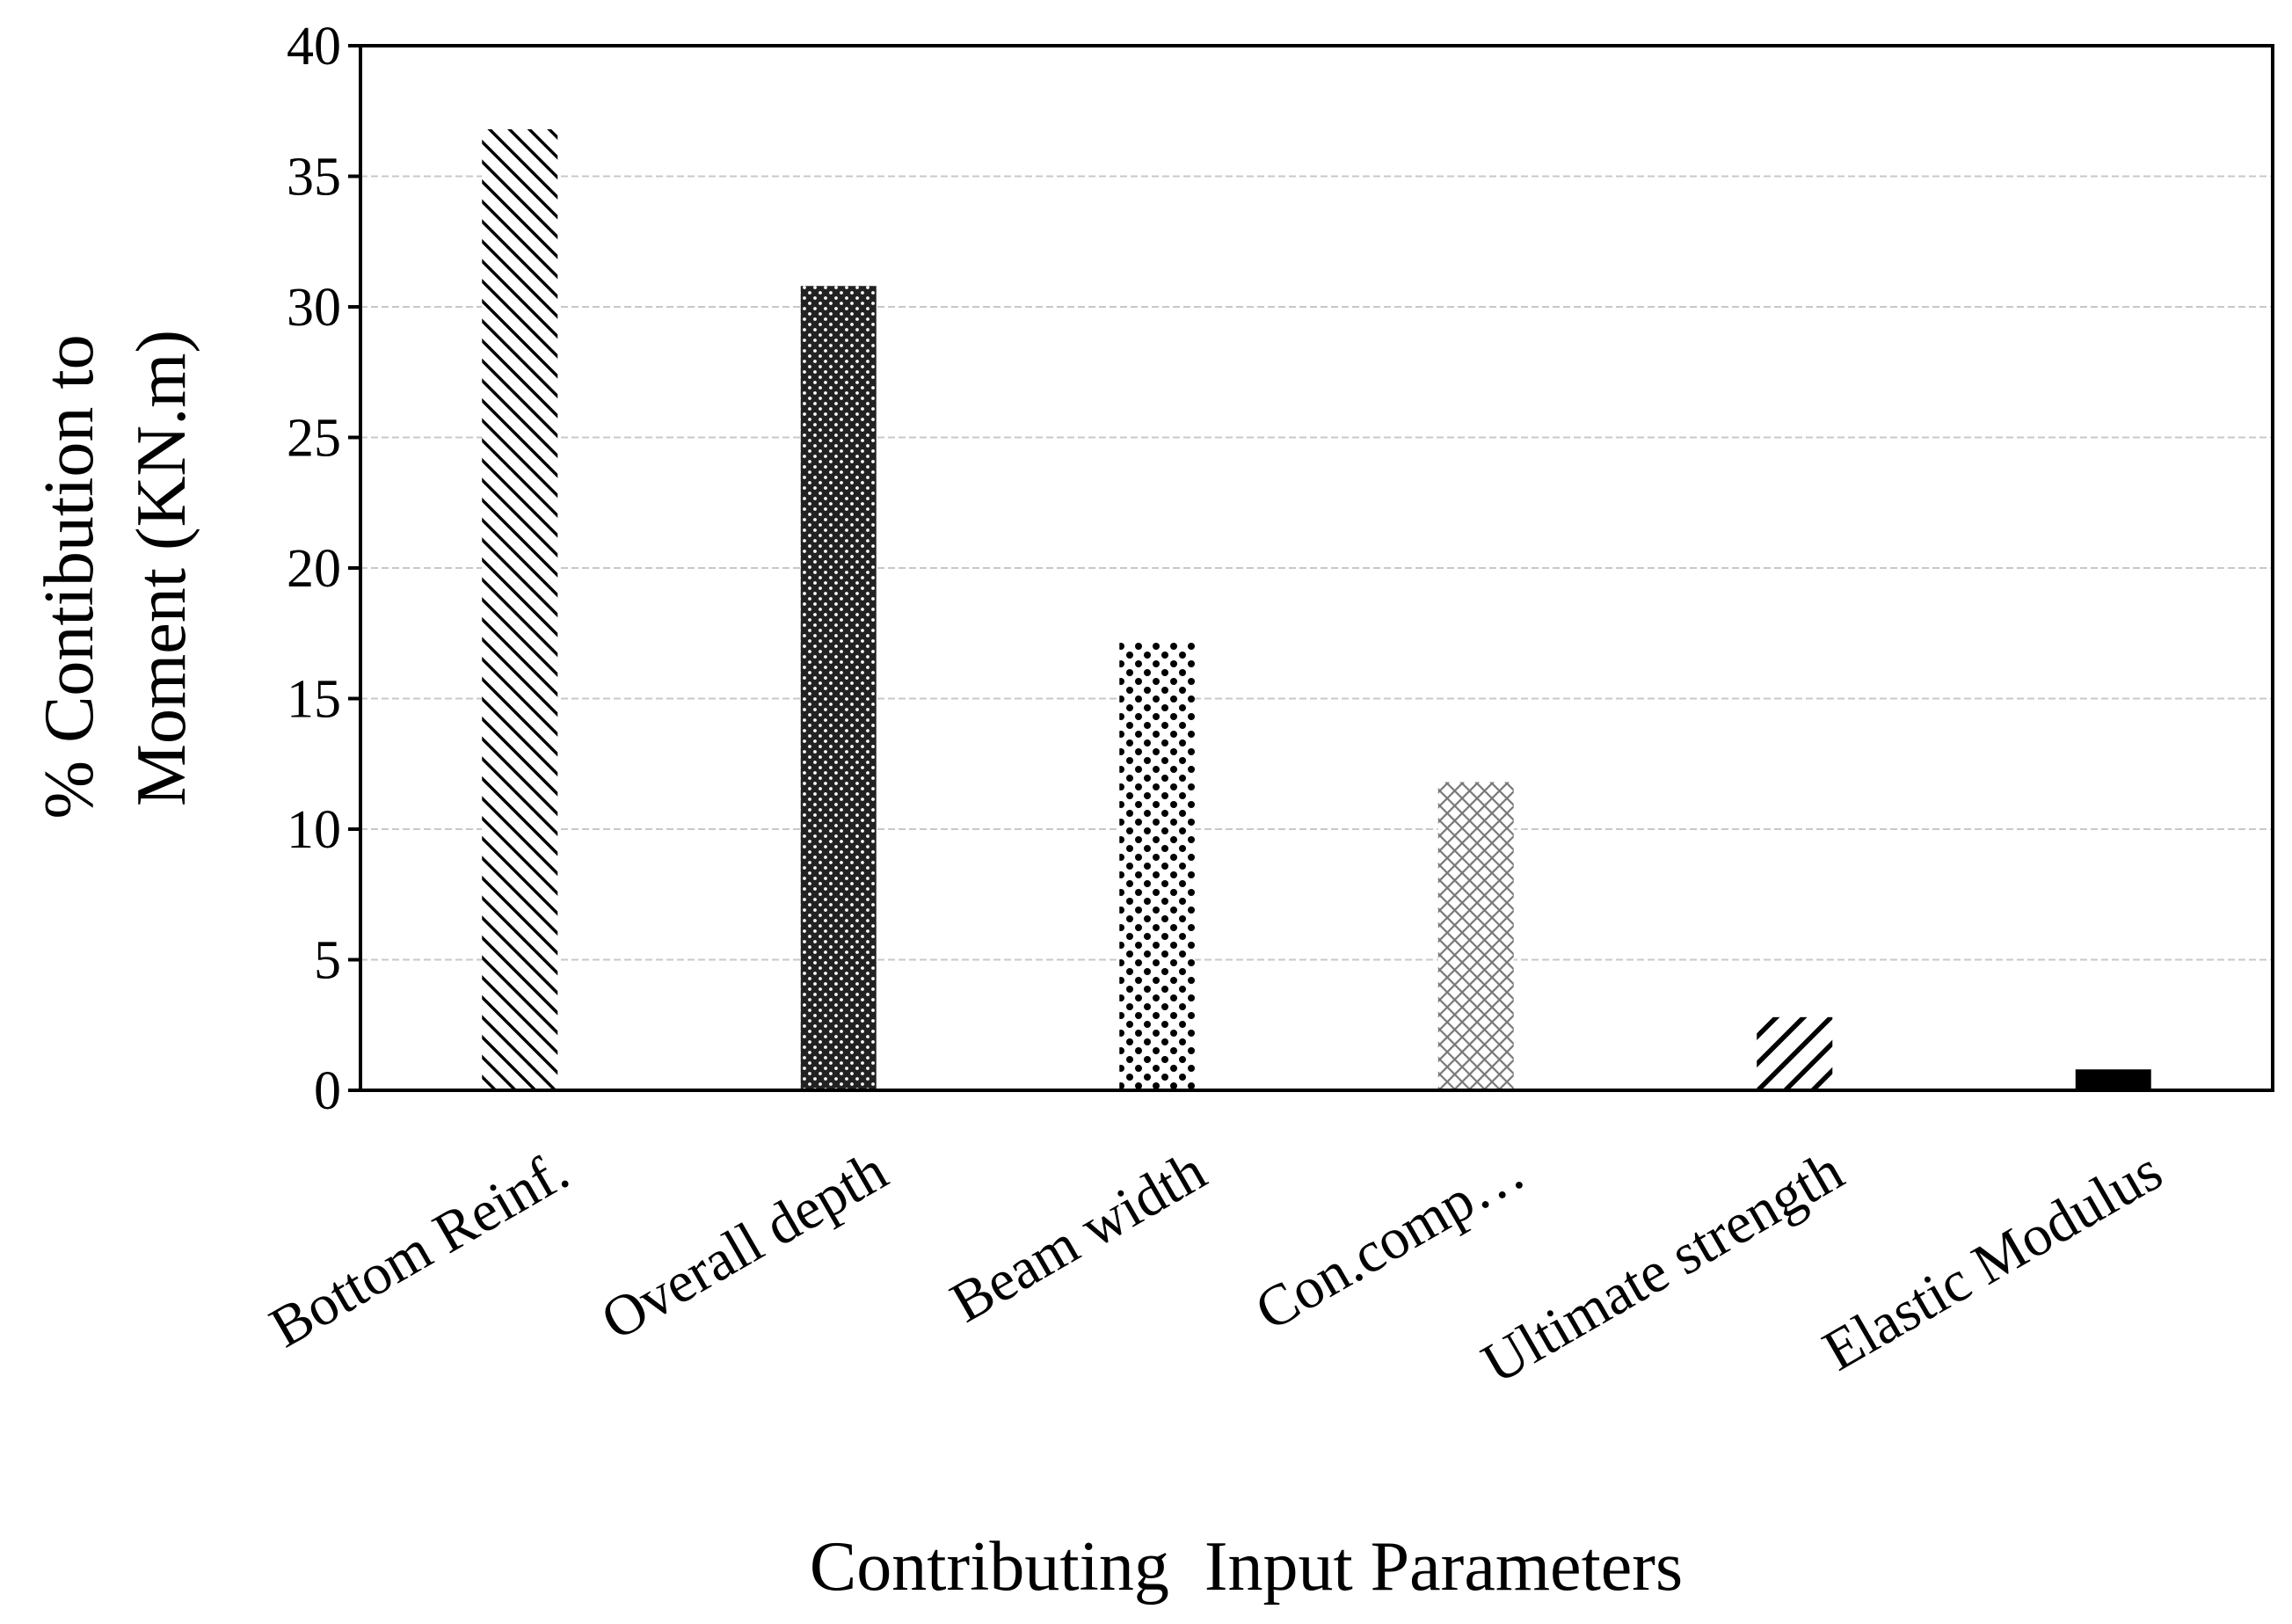 Image resolution: width=2292 pixels, height=1624 pixels. What do you see at coordinates (314, 439) in the screenshot?
I see `y-tick-label: 25` at bounding box center [314, 439].